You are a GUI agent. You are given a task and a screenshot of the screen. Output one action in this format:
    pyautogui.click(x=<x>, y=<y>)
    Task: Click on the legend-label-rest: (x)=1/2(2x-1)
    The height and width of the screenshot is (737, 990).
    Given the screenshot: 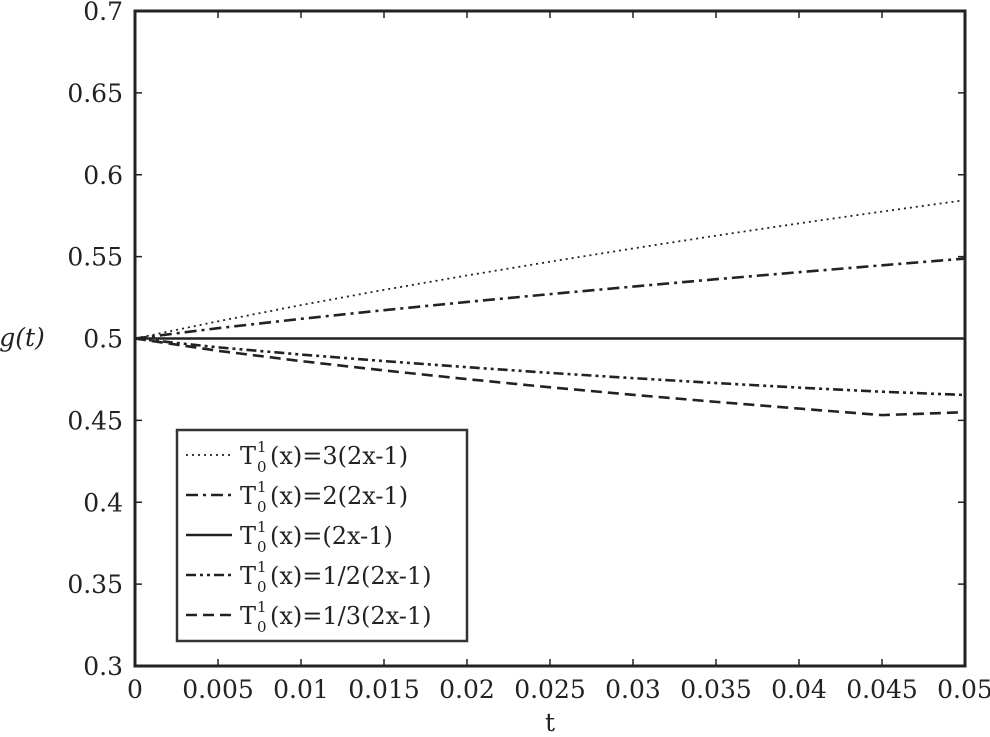 What is the action you would take?
    pyautogui.click(x=350, y=576)
    